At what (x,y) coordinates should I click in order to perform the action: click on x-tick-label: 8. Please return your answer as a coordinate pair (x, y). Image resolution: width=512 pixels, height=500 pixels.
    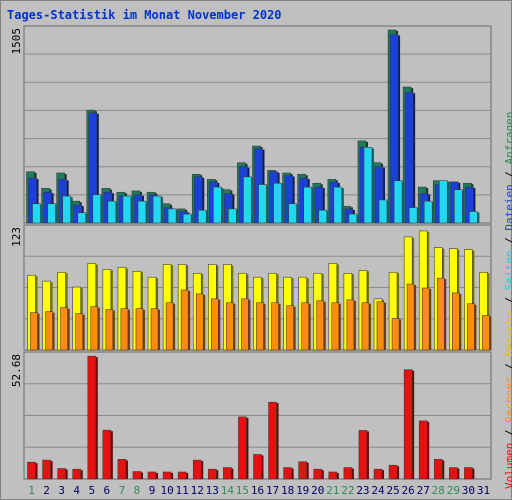
    Looking at the image, I should click on (137, 490).